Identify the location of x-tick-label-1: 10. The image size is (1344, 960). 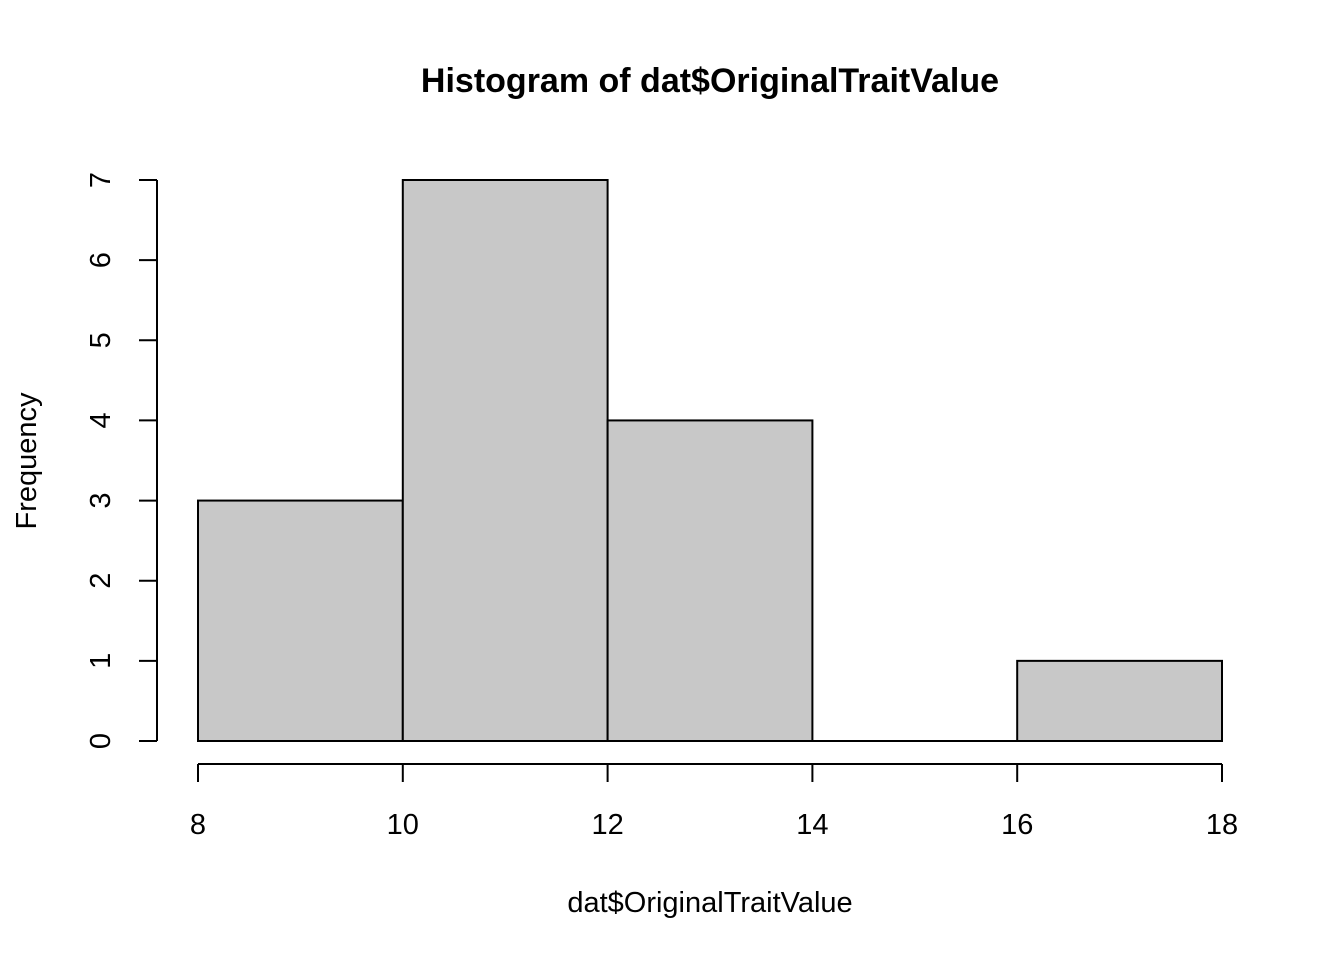
(403, 825).